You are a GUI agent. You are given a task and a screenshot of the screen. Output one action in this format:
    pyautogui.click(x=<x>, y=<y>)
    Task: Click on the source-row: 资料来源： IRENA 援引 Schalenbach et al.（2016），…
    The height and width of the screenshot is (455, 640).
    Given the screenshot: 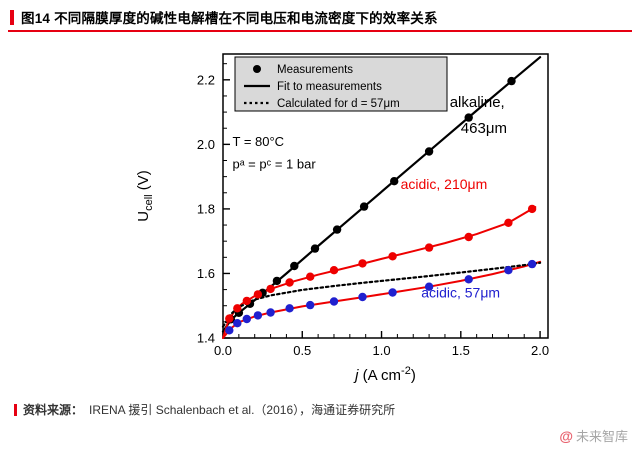 What is the action you would take?
    pyautogui.click(x=204, y=409)
    